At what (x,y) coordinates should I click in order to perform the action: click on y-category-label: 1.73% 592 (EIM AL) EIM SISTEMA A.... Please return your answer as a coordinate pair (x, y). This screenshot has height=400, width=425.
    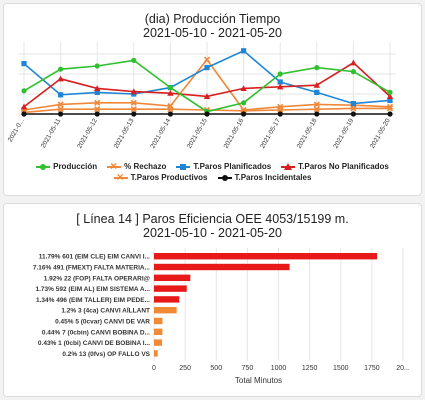
    Looking at the image, I should click on (93, 289).